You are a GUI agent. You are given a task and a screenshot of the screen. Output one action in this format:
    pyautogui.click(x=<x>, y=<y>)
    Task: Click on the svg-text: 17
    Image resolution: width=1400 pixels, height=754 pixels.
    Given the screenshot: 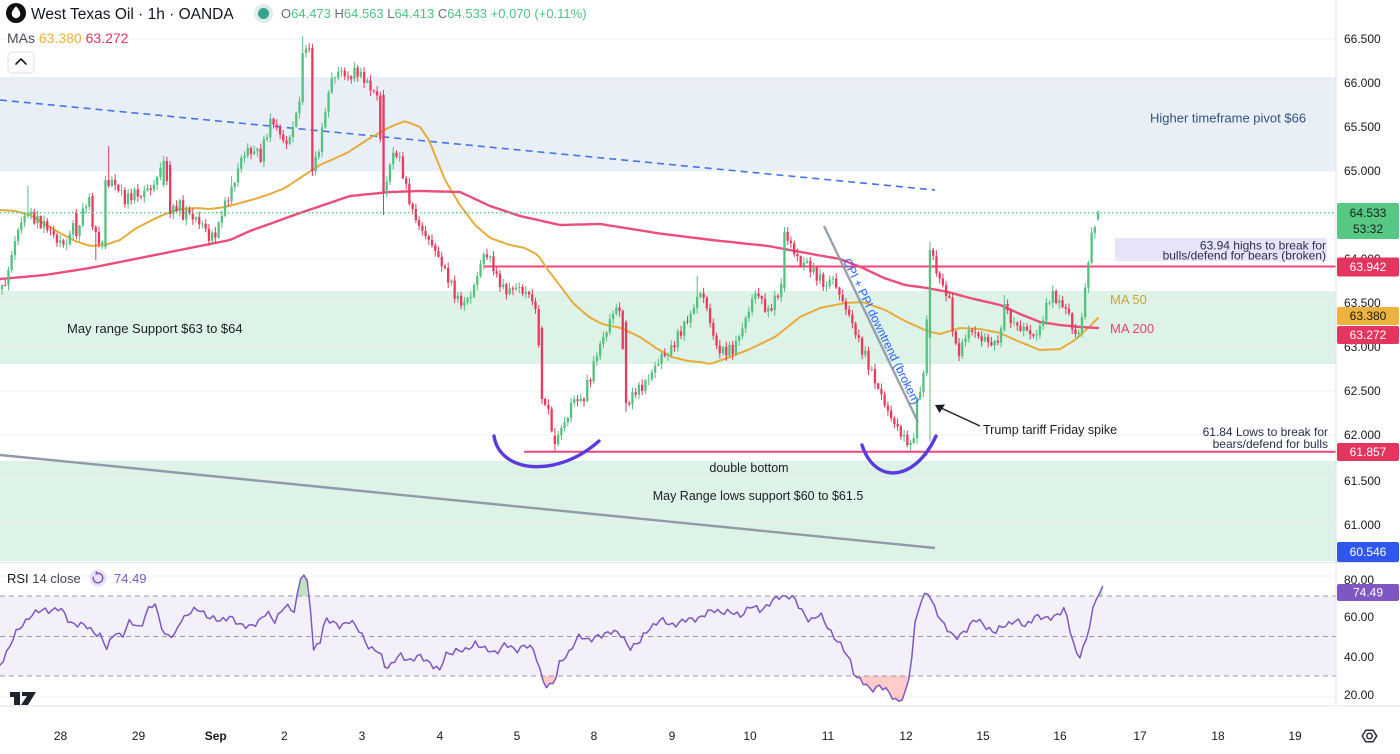 What is the action you would take?
    pyautogui.click(x=1140, y=736)
    